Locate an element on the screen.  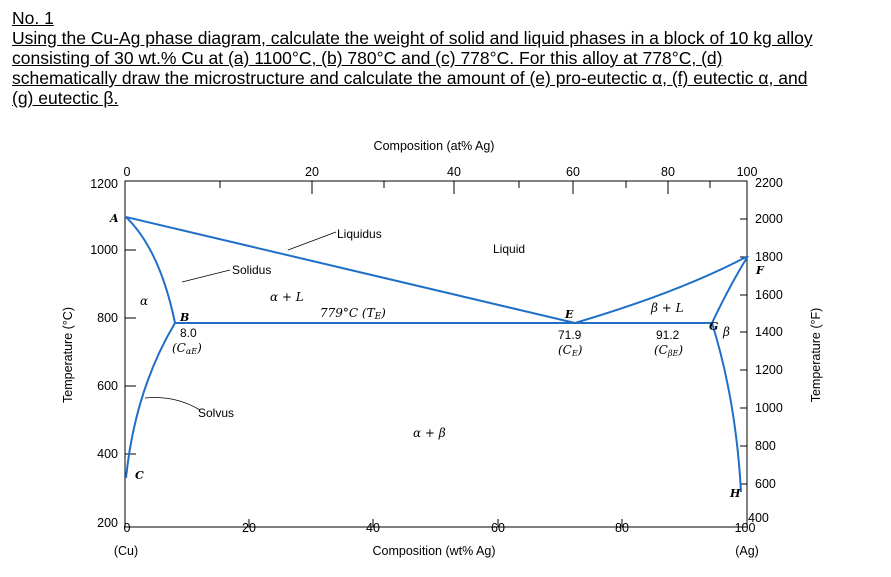
problem-number: No. 1 is located at coordinates (33, 18).